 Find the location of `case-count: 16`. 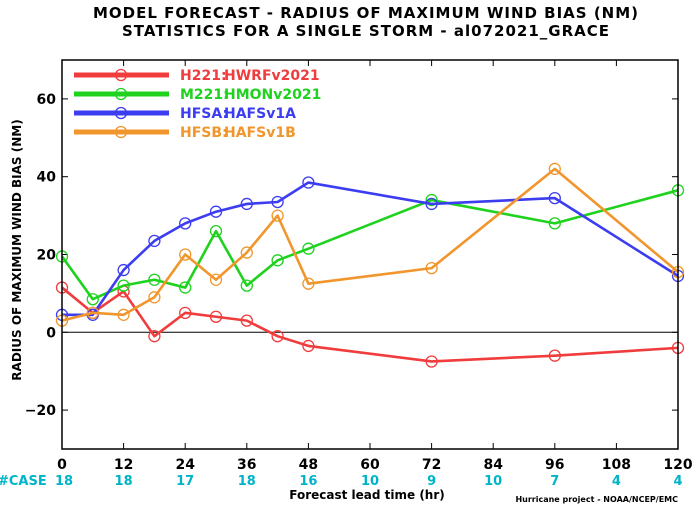

case-count: 16 is located at coordinates (308, 481).